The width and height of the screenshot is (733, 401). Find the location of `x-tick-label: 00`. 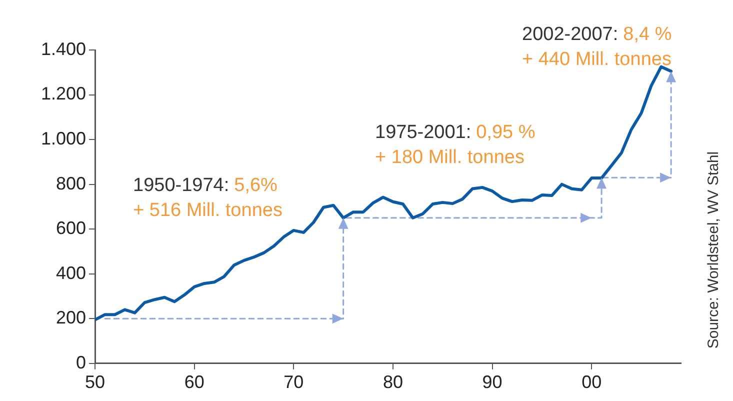

x-tick-label: 00 is located at coordinates (592, 382).